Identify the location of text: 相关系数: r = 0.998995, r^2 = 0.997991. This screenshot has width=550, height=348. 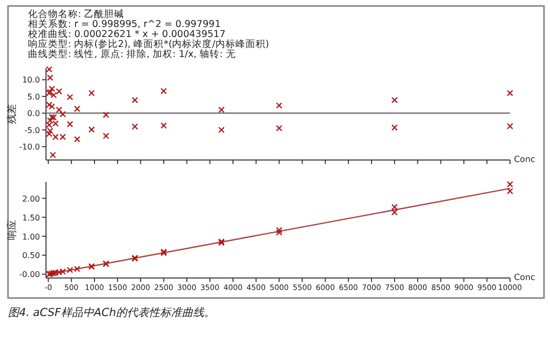
(124, 24).